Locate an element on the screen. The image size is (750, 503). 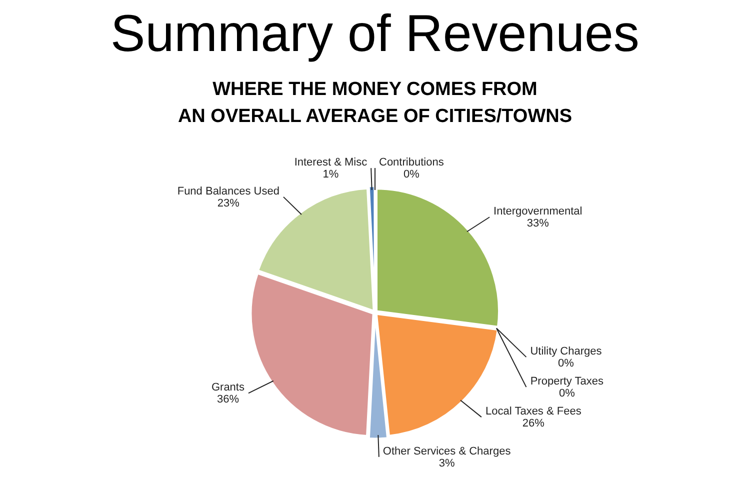
data-label: 33% is located at coordinates (538, 224).